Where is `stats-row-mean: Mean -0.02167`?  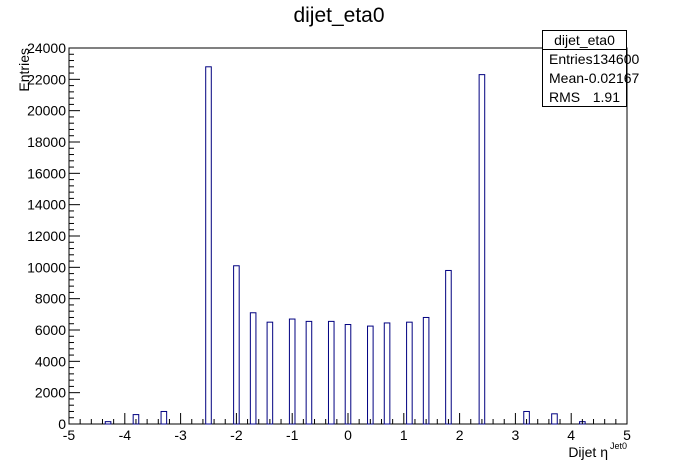 stats-row-mean: Mean -0.02167 is located at coordinates (591, 78).